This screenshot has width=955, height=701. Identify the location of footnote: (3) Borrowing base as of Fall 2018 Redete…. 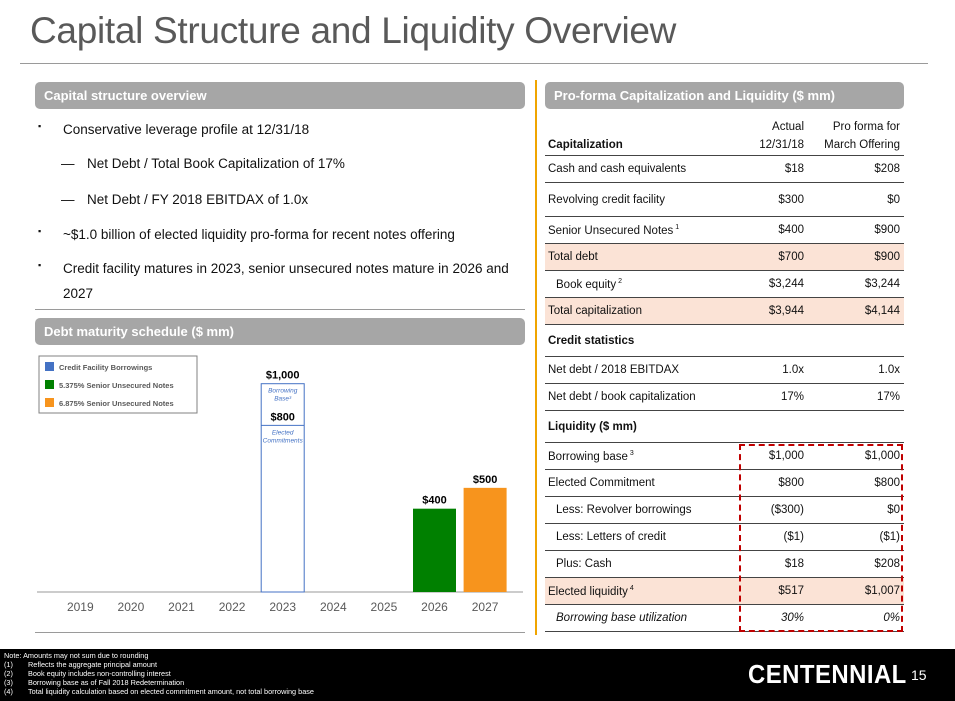
(94, 682).